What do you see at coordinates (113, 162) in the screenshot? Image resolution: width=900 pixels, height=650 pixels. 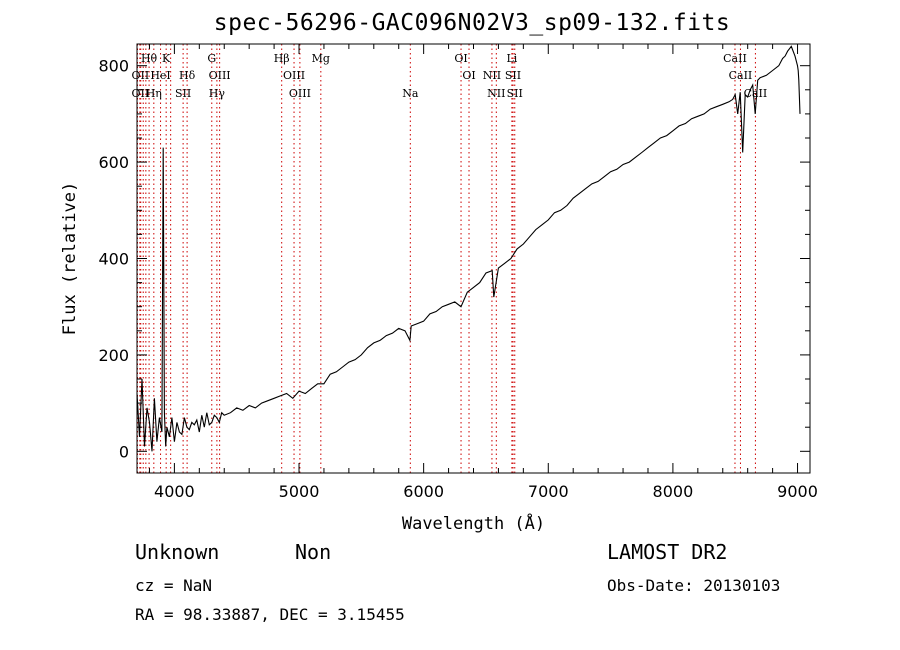 I see `y-tick-label: 600` at bounding box center [113, 162].